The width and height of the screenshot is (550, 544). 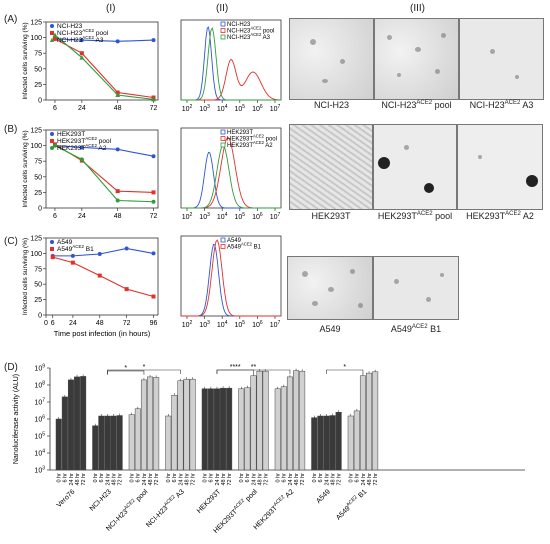 What do you see at coordinates (38, 285) in the screenshot?
I see `y-tick-label: 50` at bounding box center [38, 285].